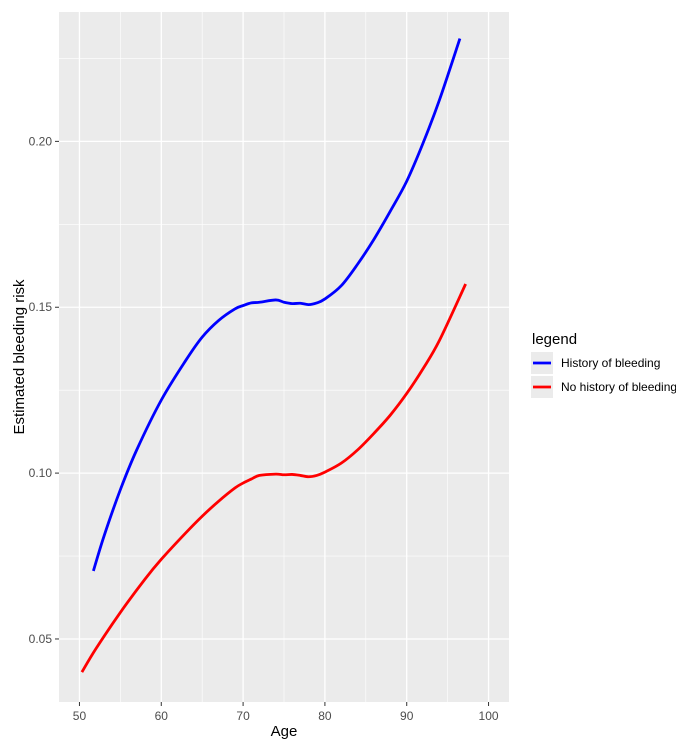 The height and width of the screenshot is (744, 676). Describe the element at coordinates (162, 716) in the screenshot. I see `x-tick-label: 60` at that location.